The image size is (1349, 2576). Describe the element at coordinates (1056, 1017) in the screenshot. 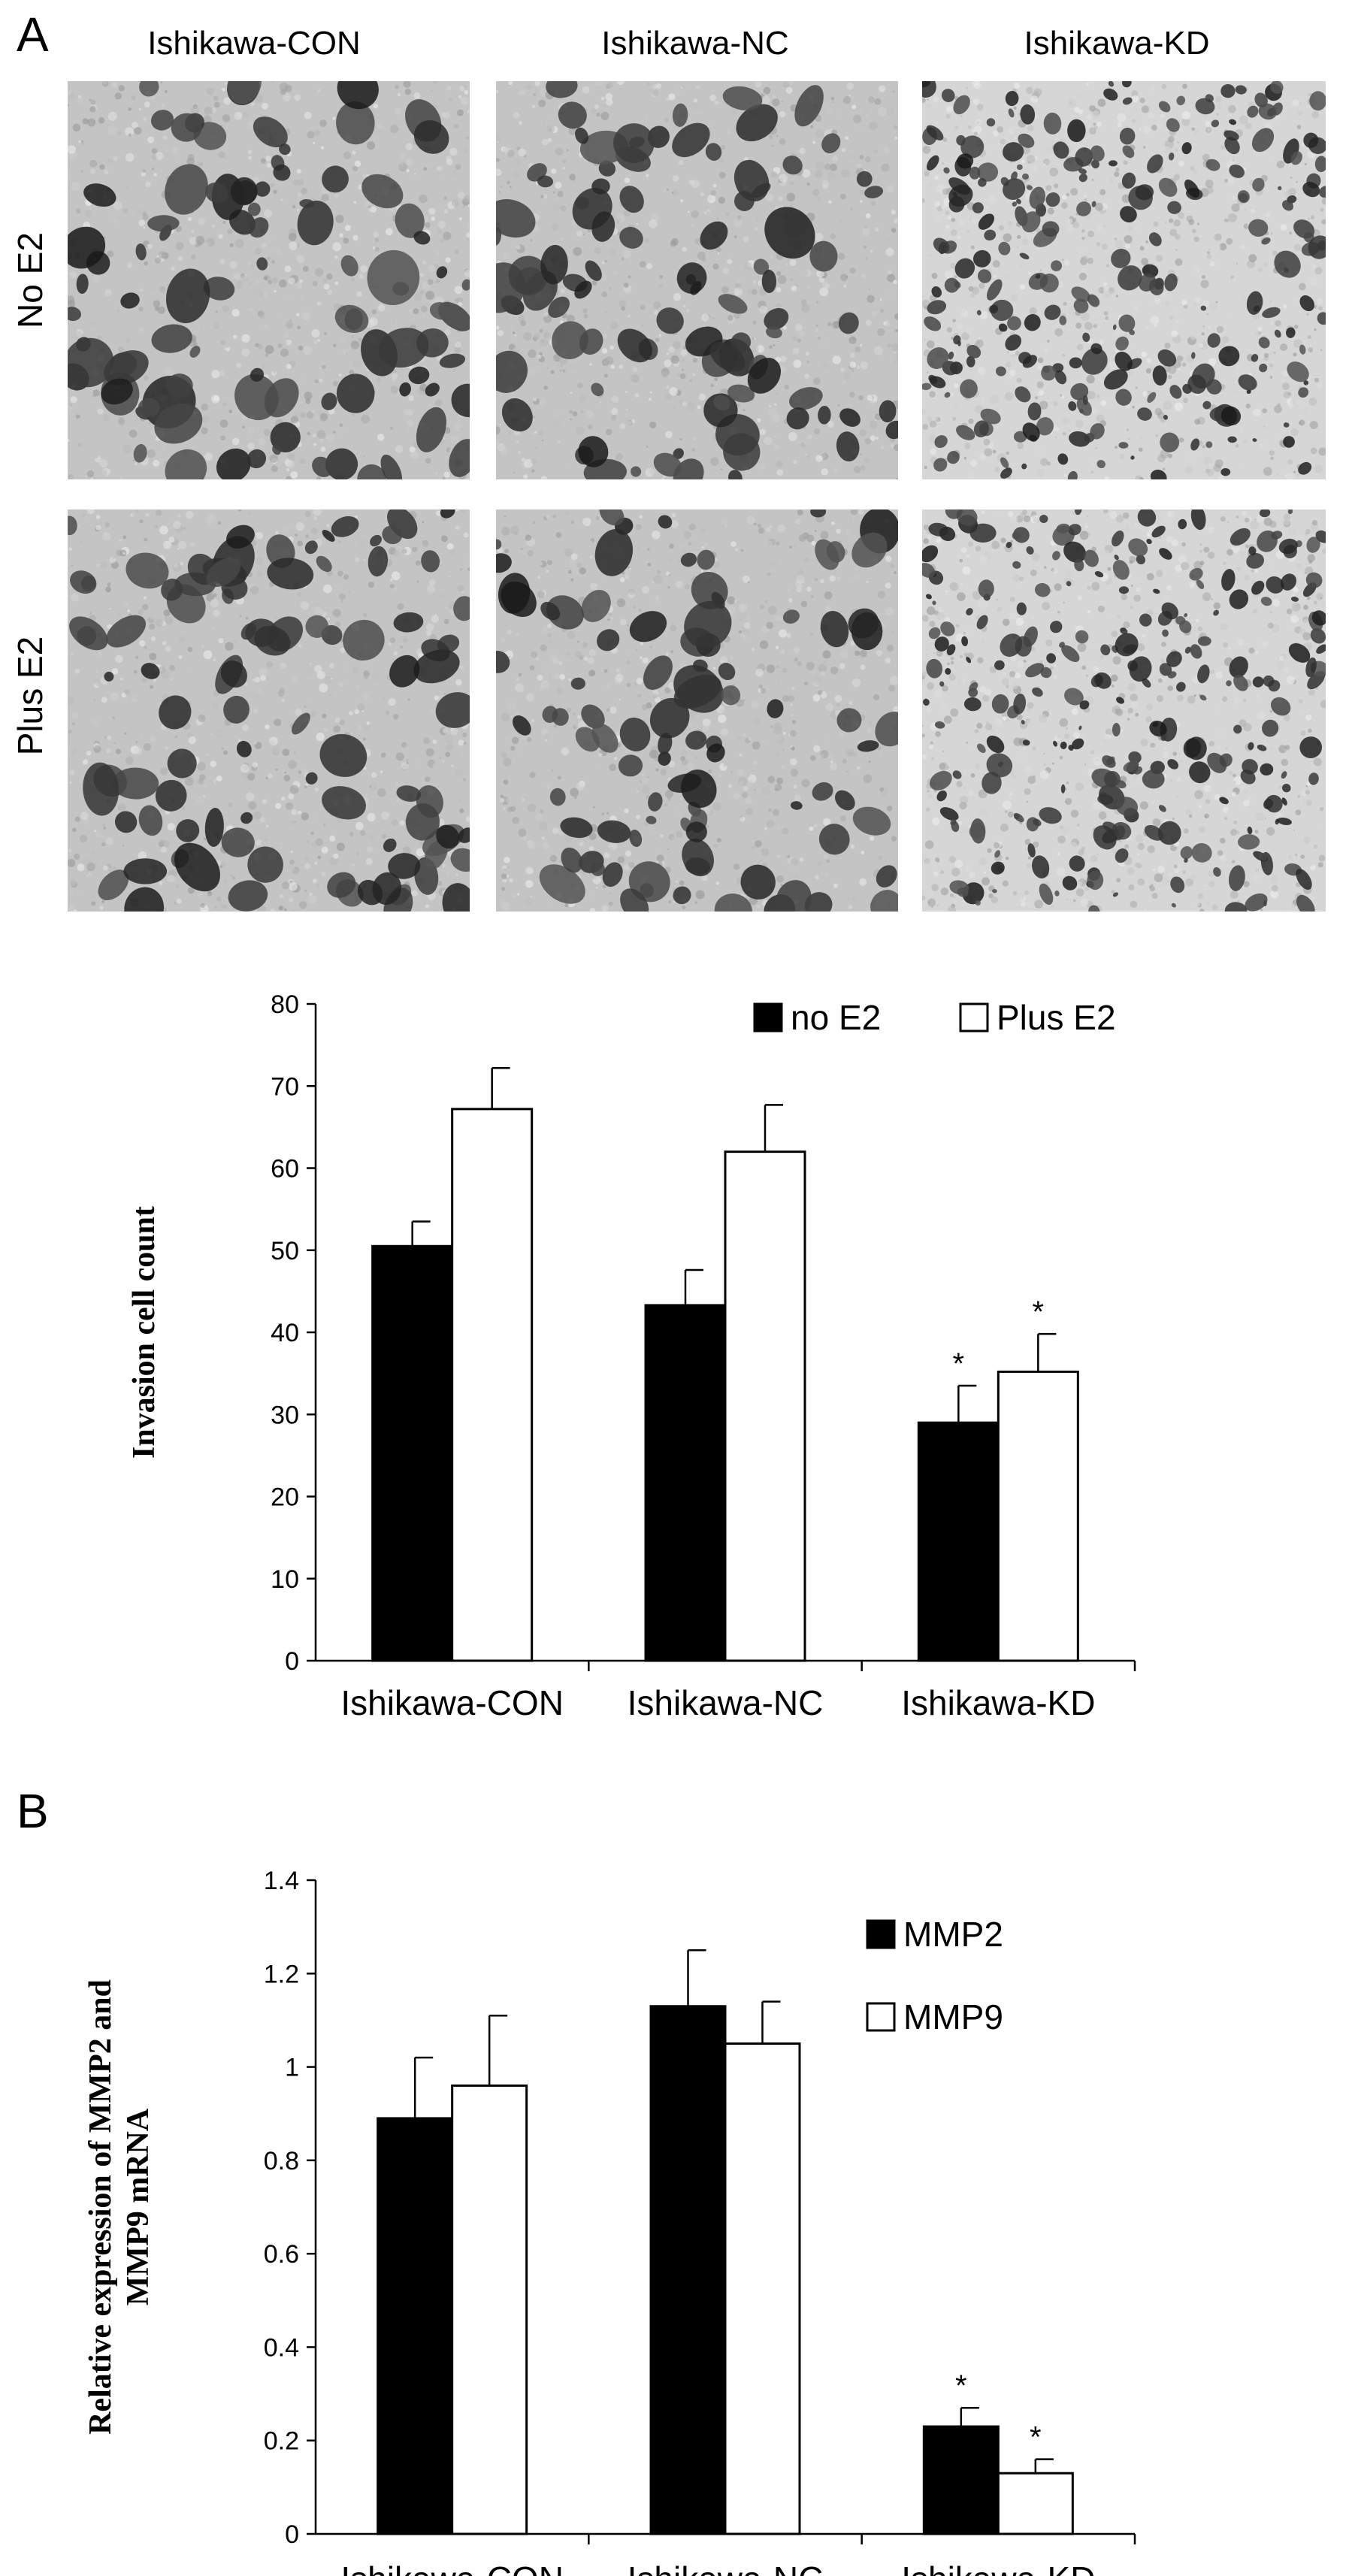

I see `chart-a-legend-label: Plus E2` at that location.